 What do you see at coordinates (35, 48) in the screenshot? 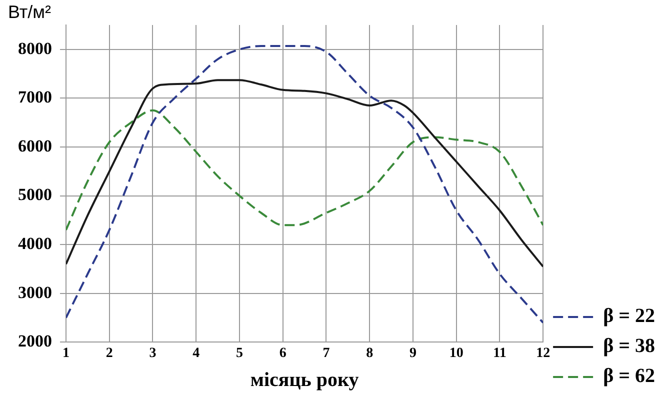
I see `y-tick-label: 8000` at bounding box center [35, 48].